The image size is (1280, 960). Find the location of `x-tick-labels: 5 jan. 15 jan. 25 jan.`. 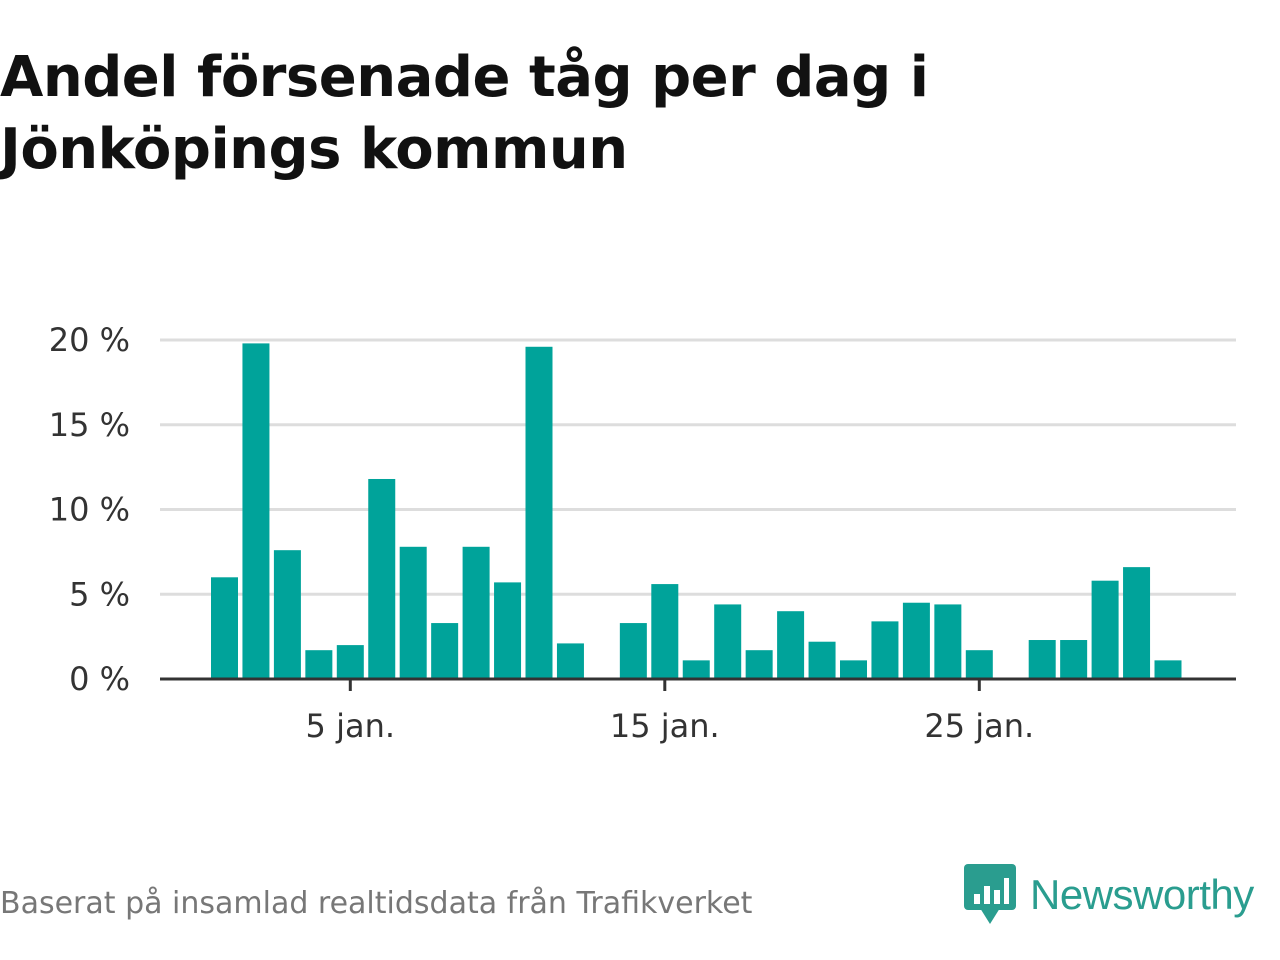

x-tick-labels: 5 jan. 15 jan. 25 jan. is located at coordinates (670, 726).